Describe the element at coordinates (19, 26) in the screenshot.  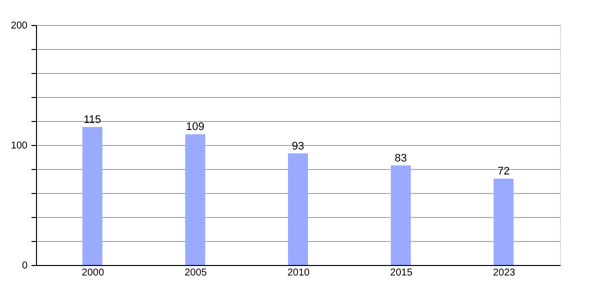
I see `y-tick-label: 200` at that location.